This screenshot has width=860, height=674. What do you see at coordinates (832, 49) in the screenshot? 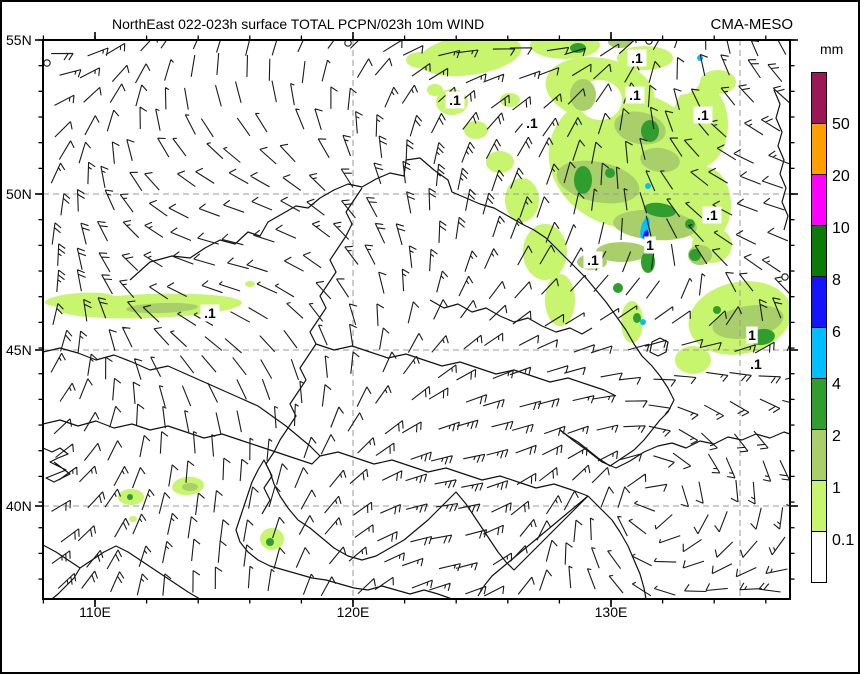
I see `colorbar-unit-label: mm` at bounding box center [832, 49].